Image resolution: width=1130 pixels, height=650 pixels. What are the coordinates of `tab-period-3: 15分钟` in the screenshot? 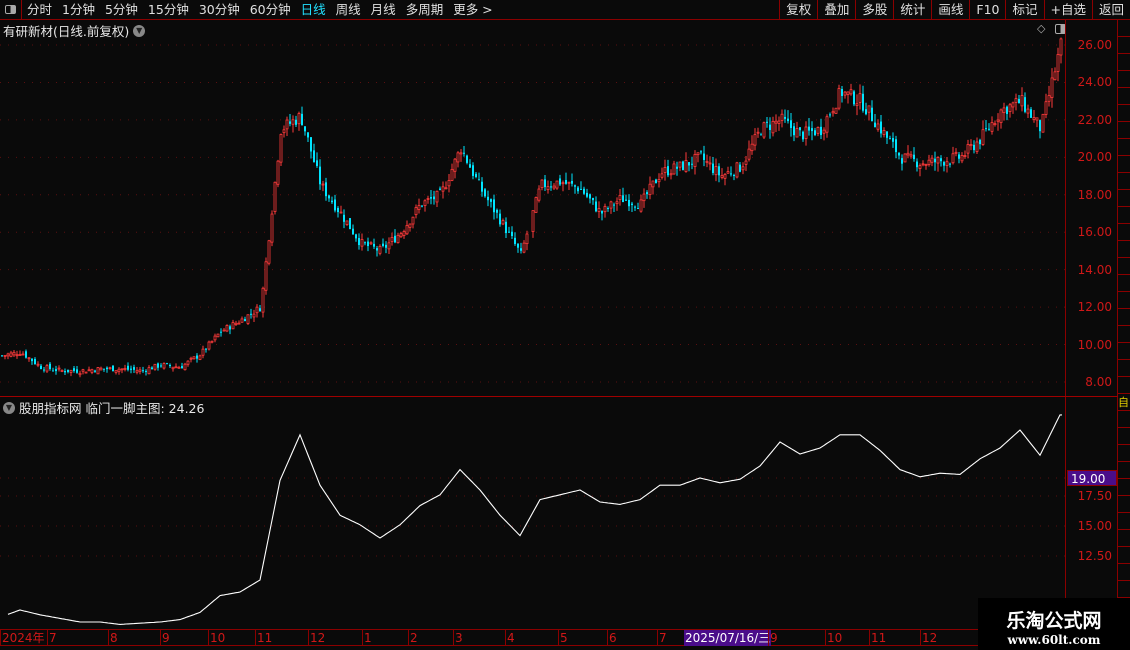 It's located at (168, 9).